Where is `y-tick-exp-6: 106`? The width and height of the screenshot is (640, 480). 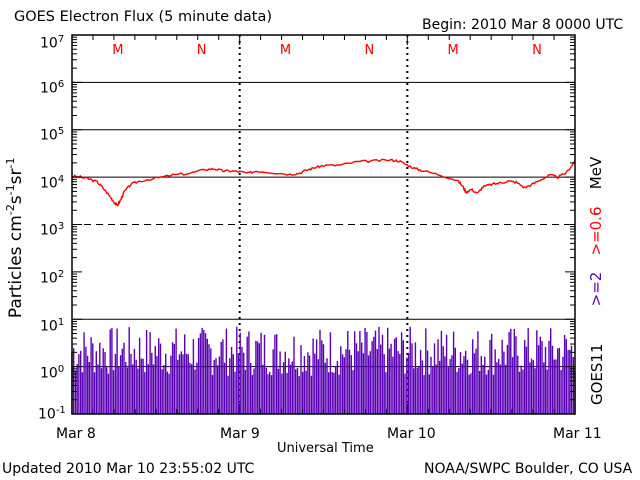 y-tick-exp-6: 106 is located at coordinates (52, 88).